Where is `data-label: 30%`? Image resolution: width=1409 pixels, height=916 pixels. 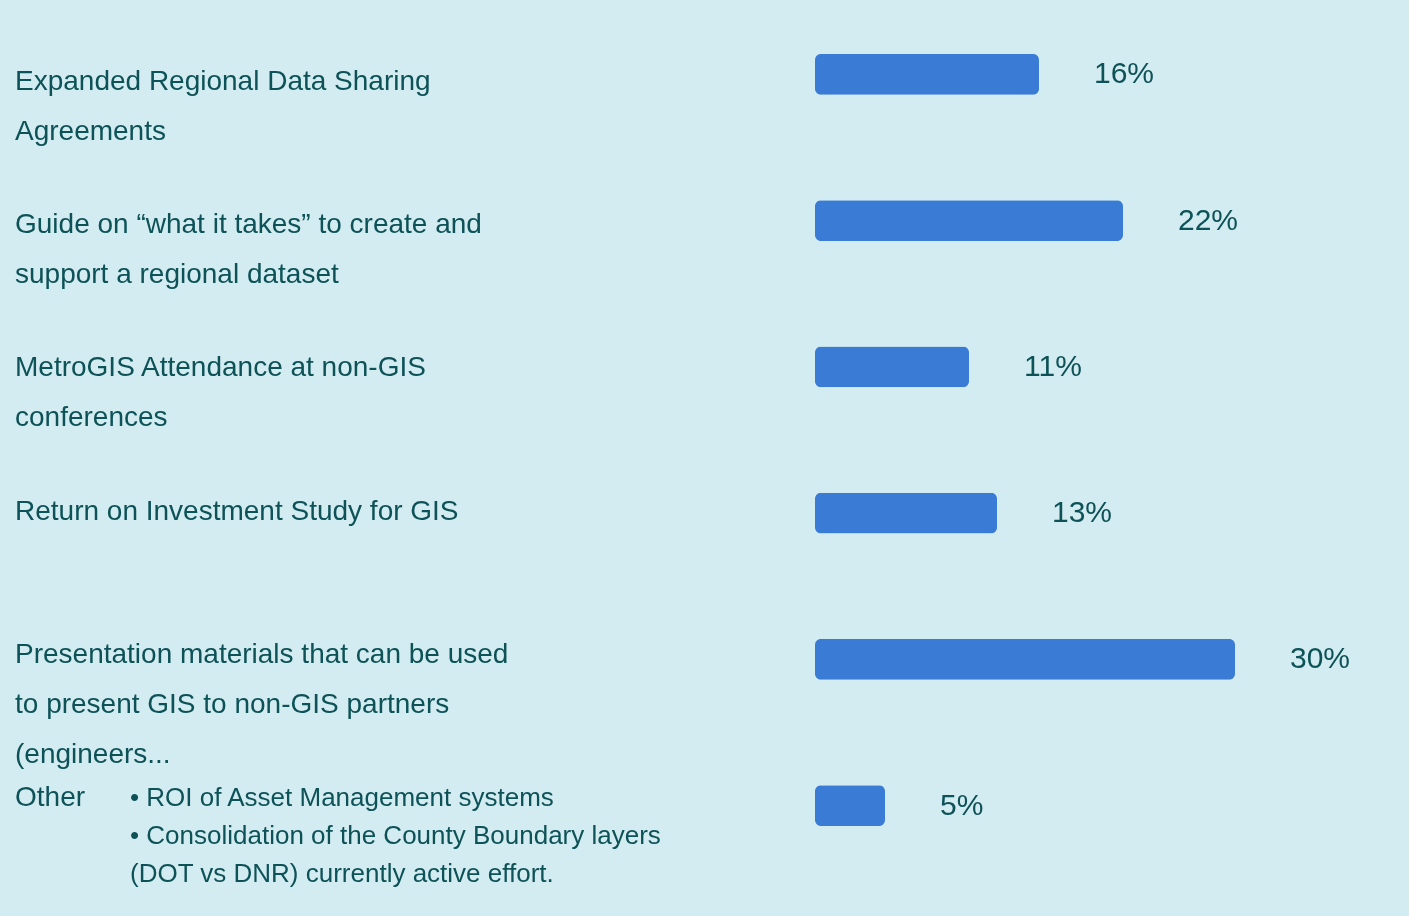
data-label: 30% is located at coordinates (1320, 658).